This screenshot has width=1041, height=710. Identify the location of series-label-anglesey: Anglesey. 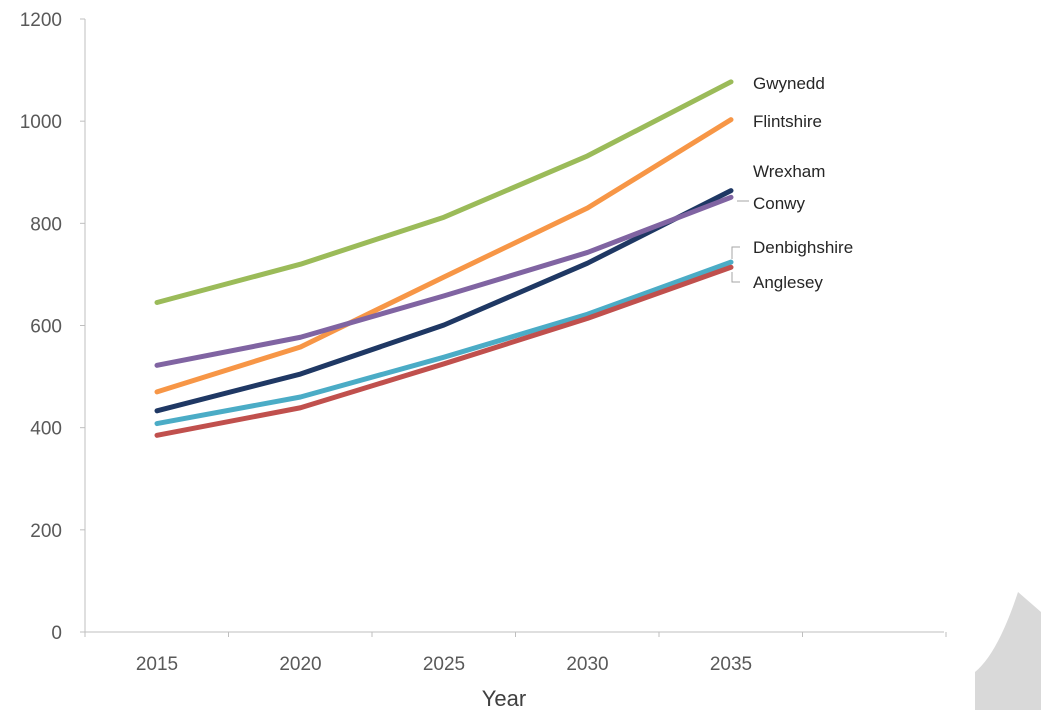
(788, 282).